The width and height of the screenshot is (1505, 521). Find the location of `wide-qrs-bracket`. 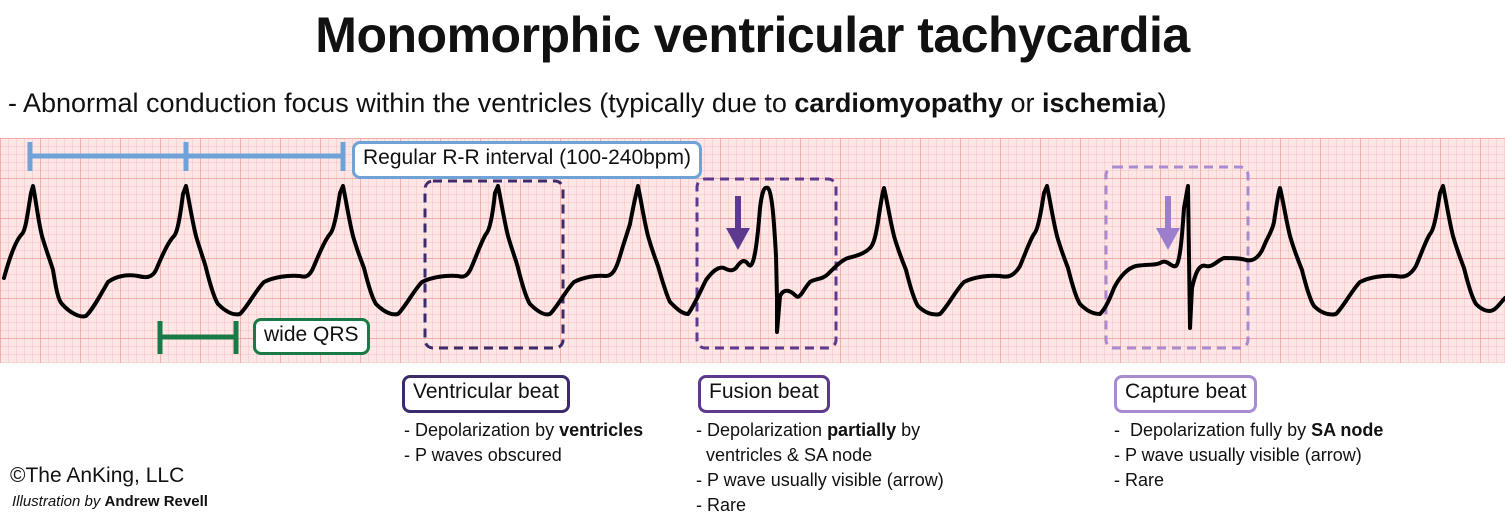

wide-qrs-bracket is located at coordinates (198, 337).